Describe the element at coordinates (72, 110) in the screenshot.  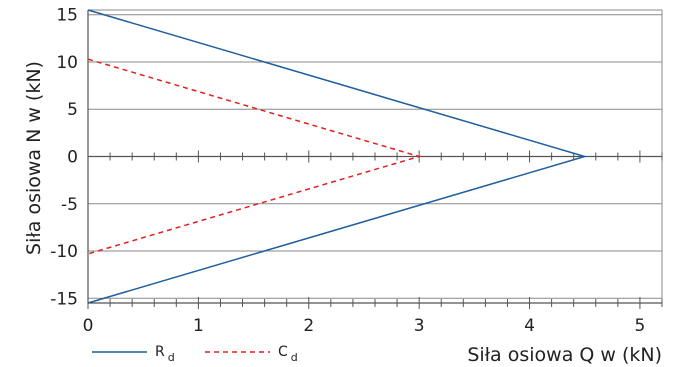
I see `y-tick-label: 5` at that location.